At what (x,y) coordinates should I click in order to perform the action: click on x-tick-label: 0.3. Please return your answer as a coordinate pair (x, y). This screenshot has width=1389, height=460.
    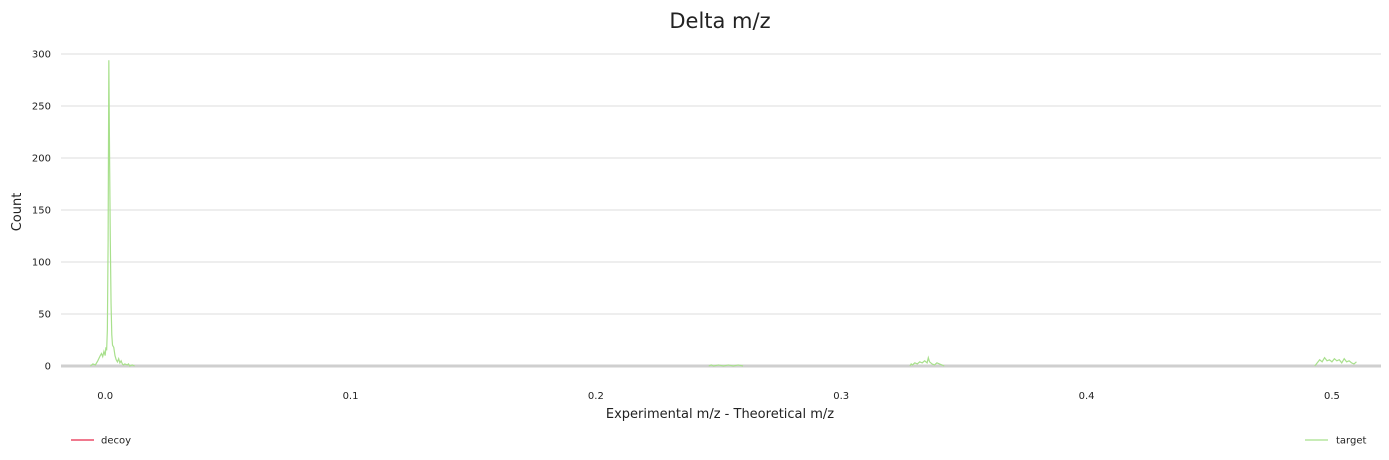
    Looking at the image, I should click on (841, 396).